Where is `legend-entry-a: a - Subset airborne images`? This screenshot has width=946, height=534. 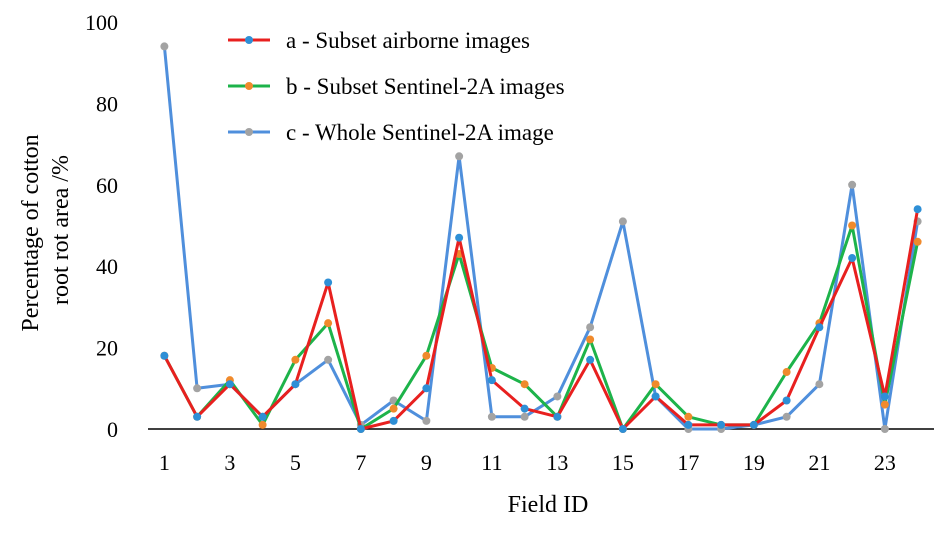 legend-entry-a: a - Subset airborne images is located at coordinates (379, 40).